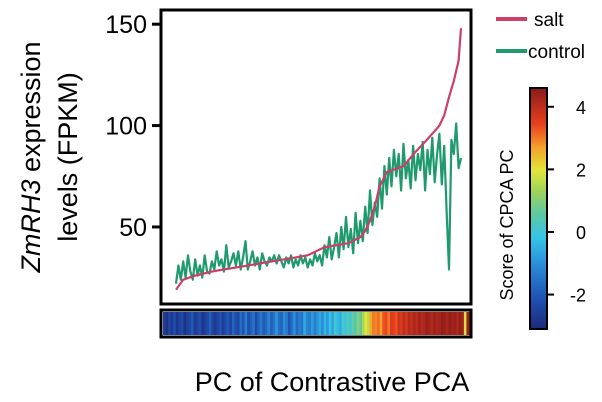 Image resolution: width=602 pixels, height=402 pixels. Describe the element at coordinates (126, 127) in the screenshot. I see `y-tick-label-100: 100` at that location.